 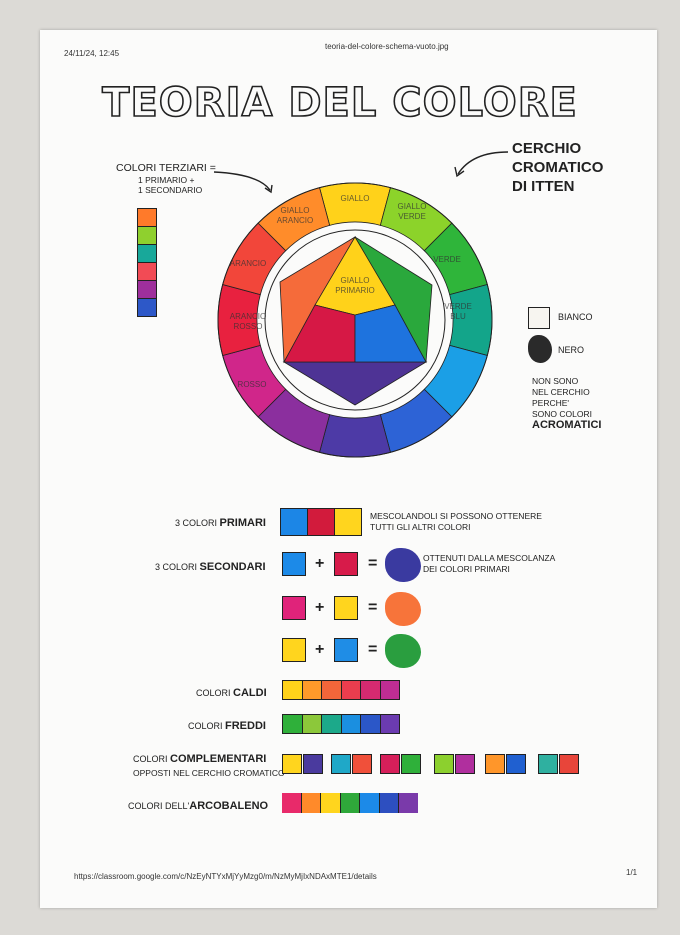 I want to click on secondari-label: 3 COLORI SECONDARI, so click(x=210, y=567).